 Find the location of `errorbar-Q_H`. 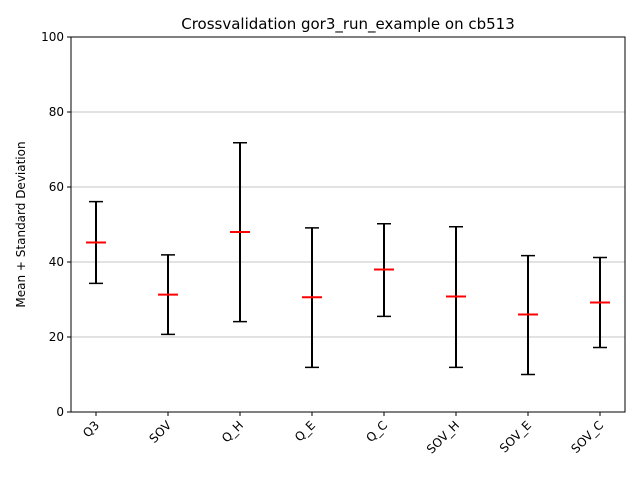

errorbar-Q_H is located at coordinates (240, 232).